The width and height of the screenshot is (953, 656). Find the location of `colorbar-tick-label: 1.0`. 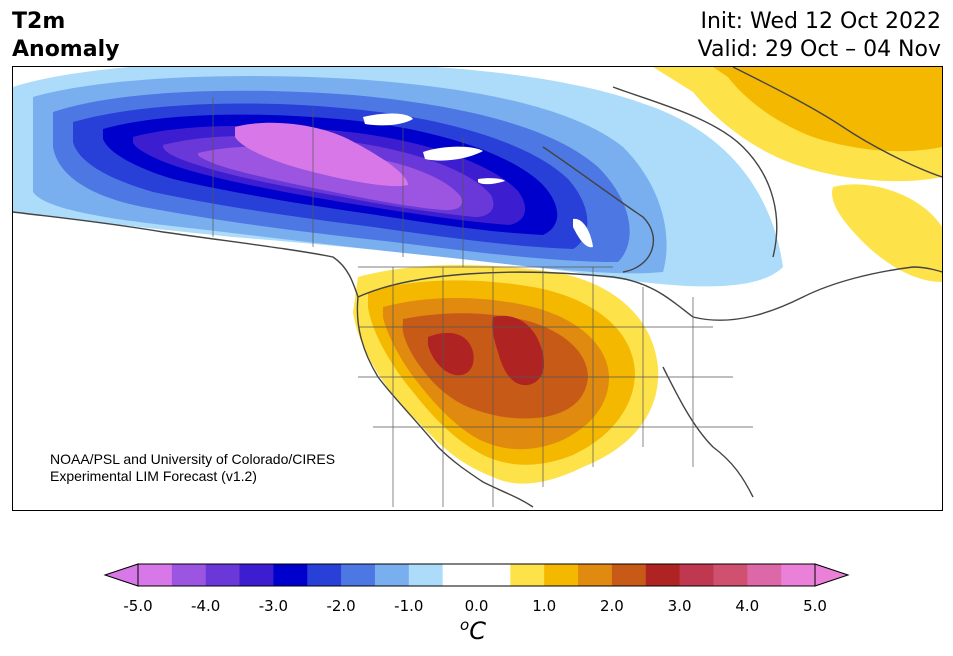

colorbar-tick-label: 1.0 is located at coordinates (544, 606).